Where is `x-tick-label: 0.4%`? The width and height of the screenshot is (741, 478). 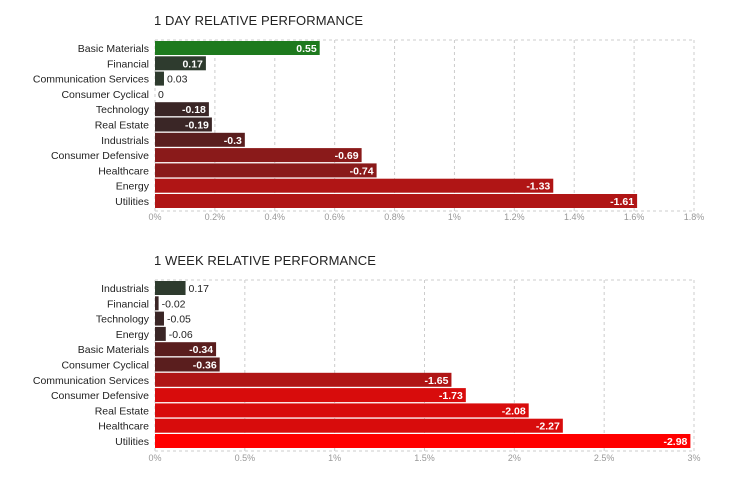 x-tick-label: 0.4% is located at coordinates (275, 217).